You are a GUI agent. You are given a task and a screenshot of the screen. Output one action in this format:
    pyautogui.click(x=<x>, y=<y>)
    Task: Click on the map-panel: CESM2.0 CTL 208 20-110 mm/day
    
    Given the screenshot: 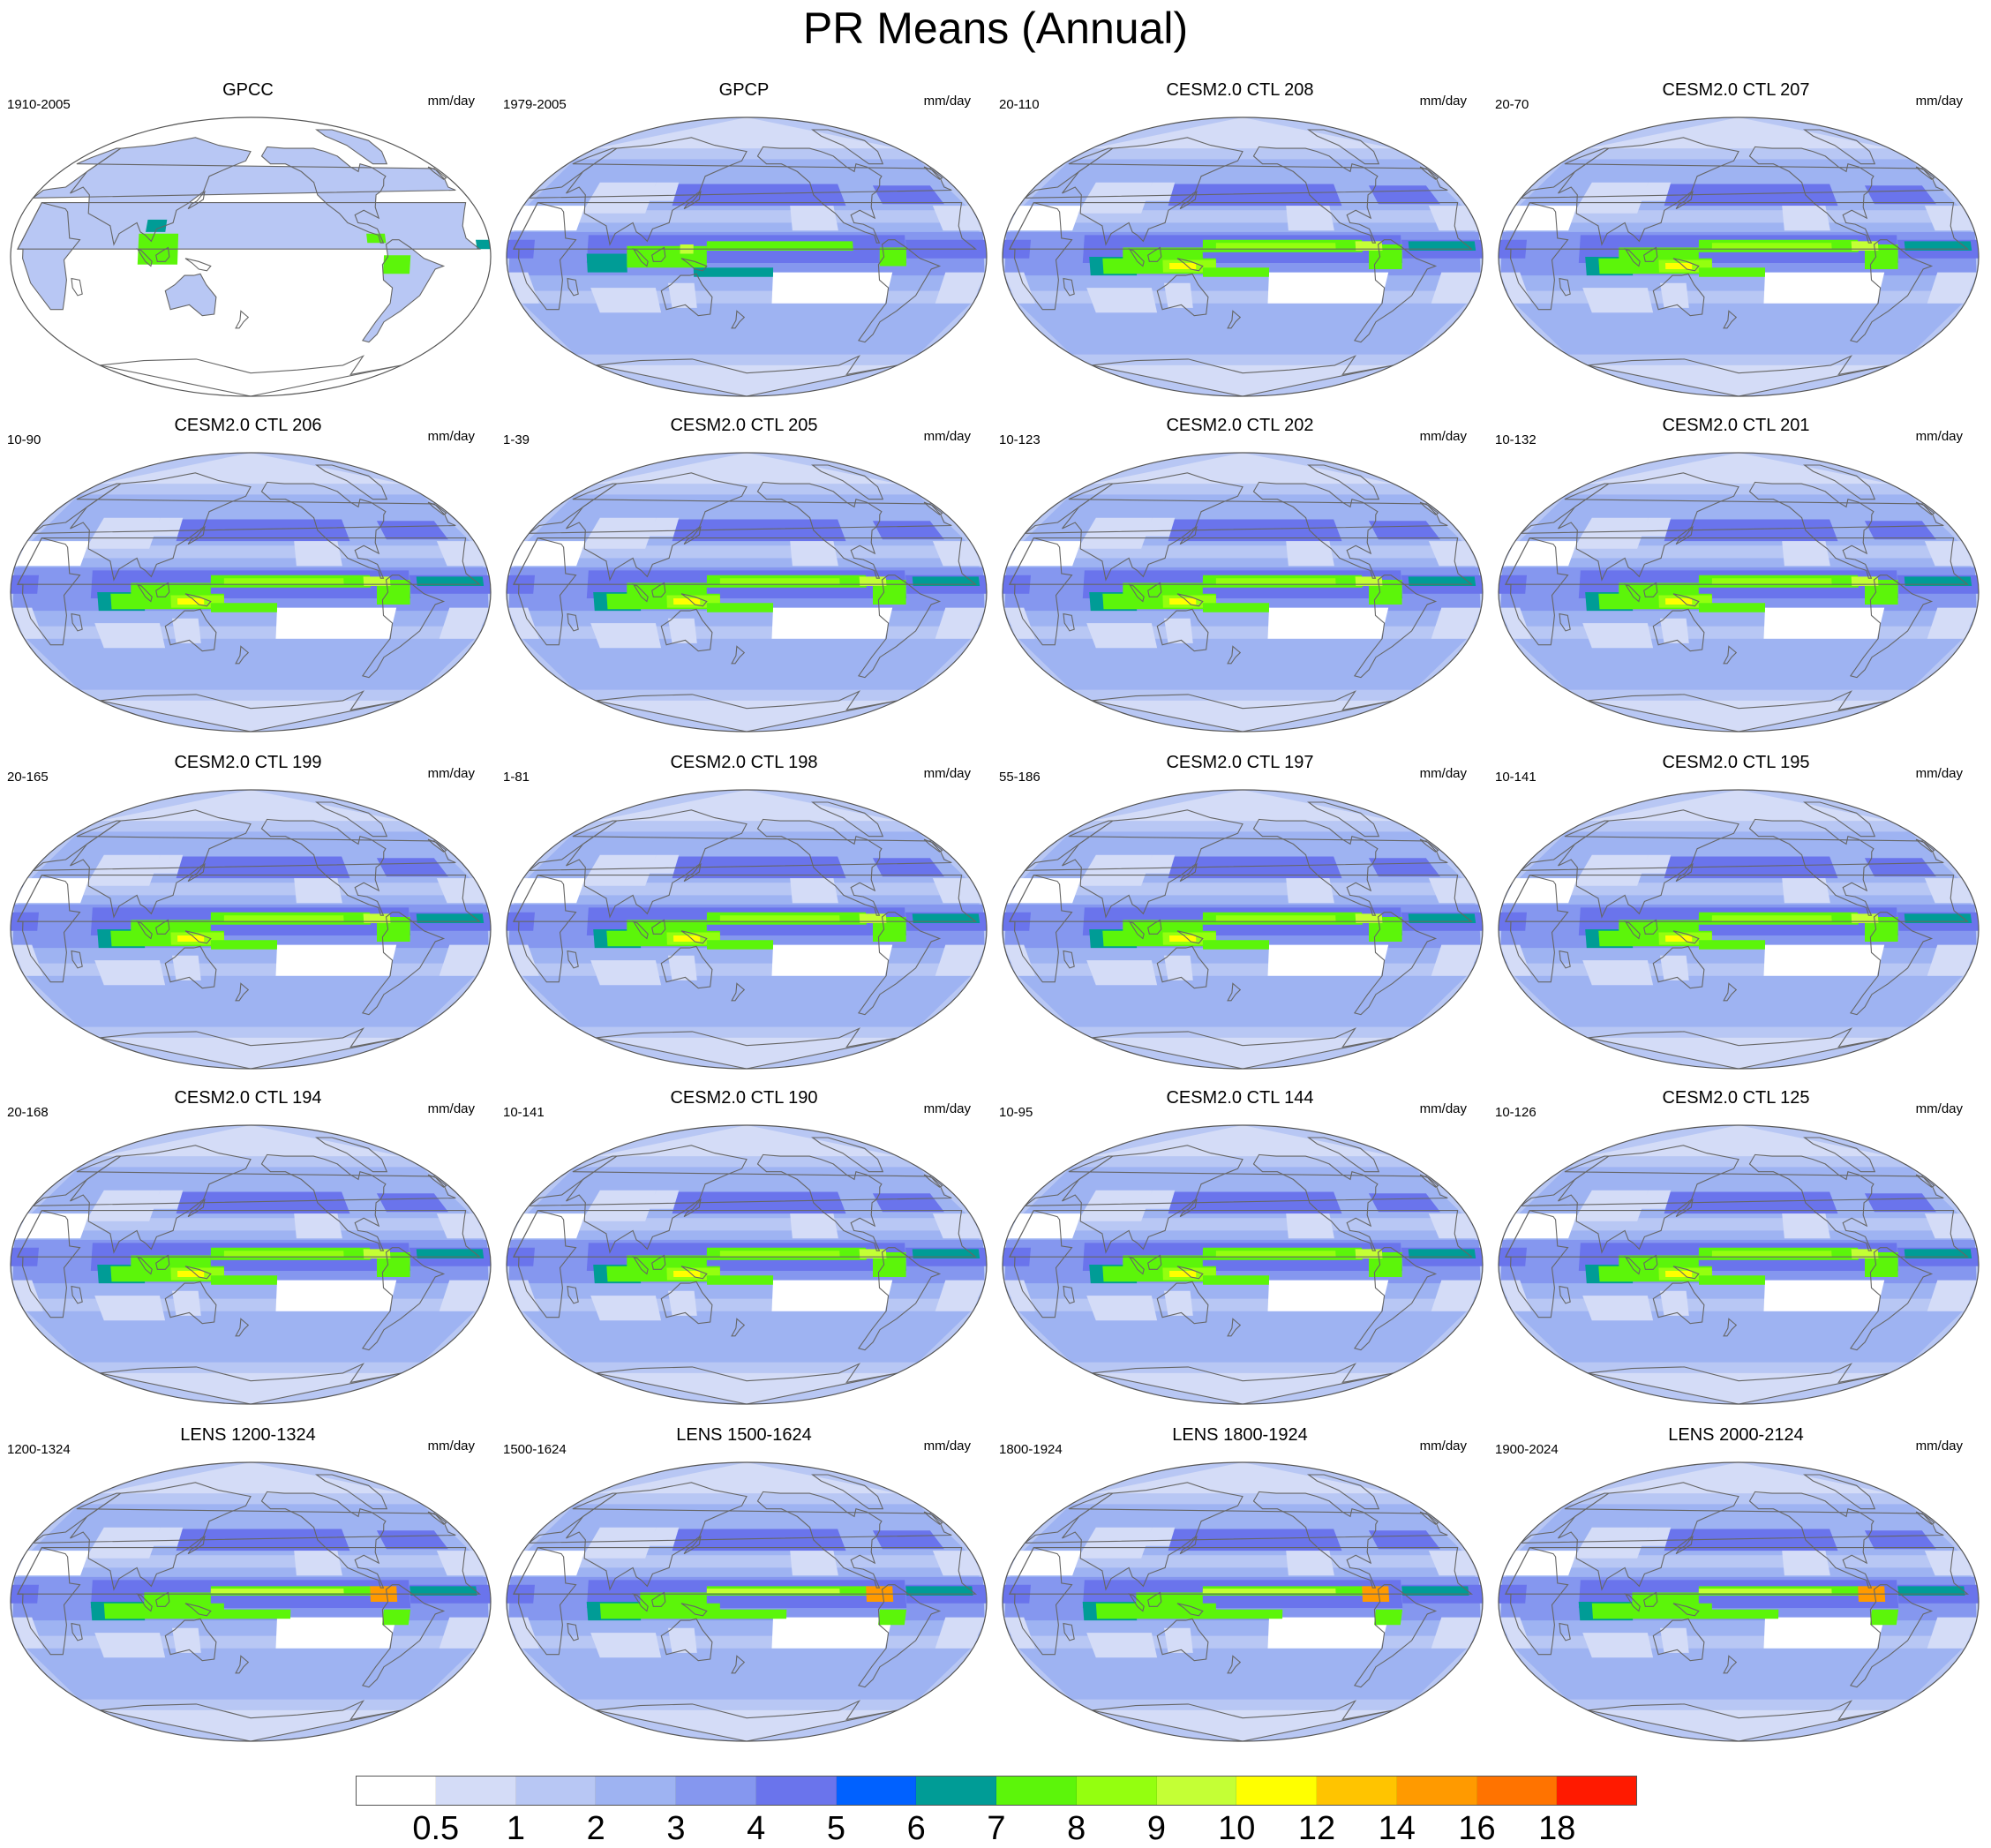 What is the action you would take?
    pyautogui.click(x=1240, y=248)
    